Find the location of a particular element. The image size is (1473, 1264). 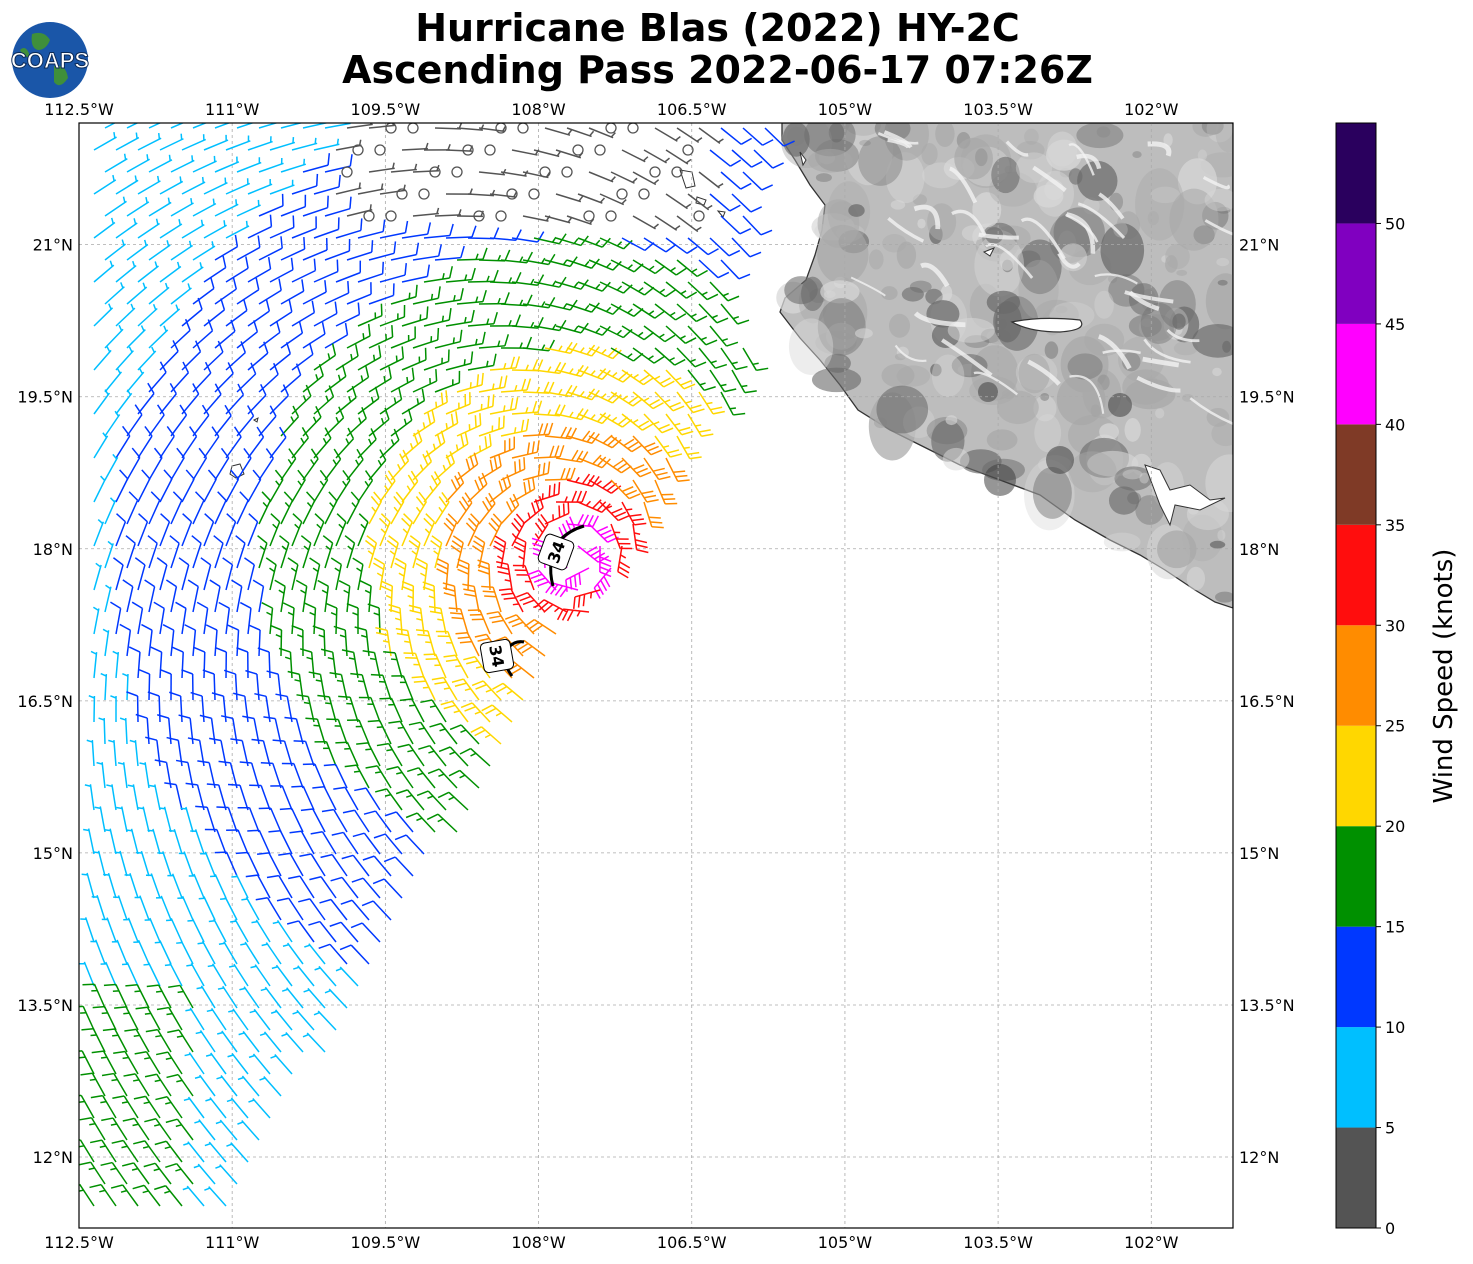

coaps-logo: COAPS is located at coordinates (50, 60).